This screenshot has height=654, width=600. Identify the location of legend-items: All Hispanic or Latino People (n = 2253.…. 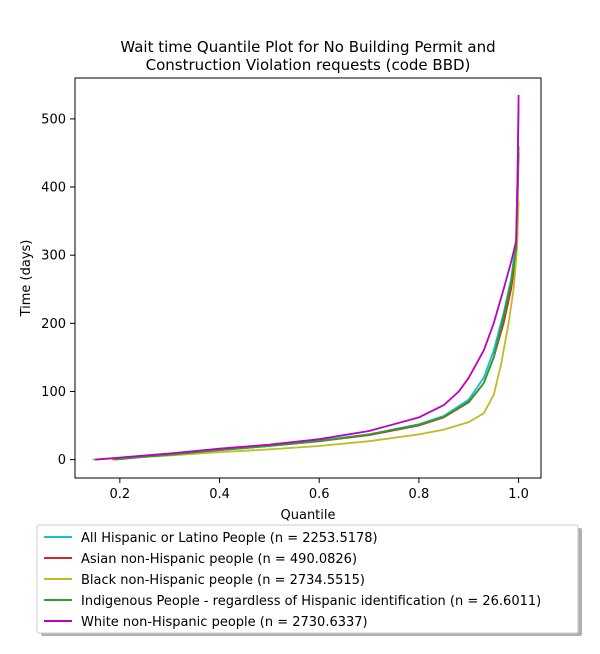
(292, 580).